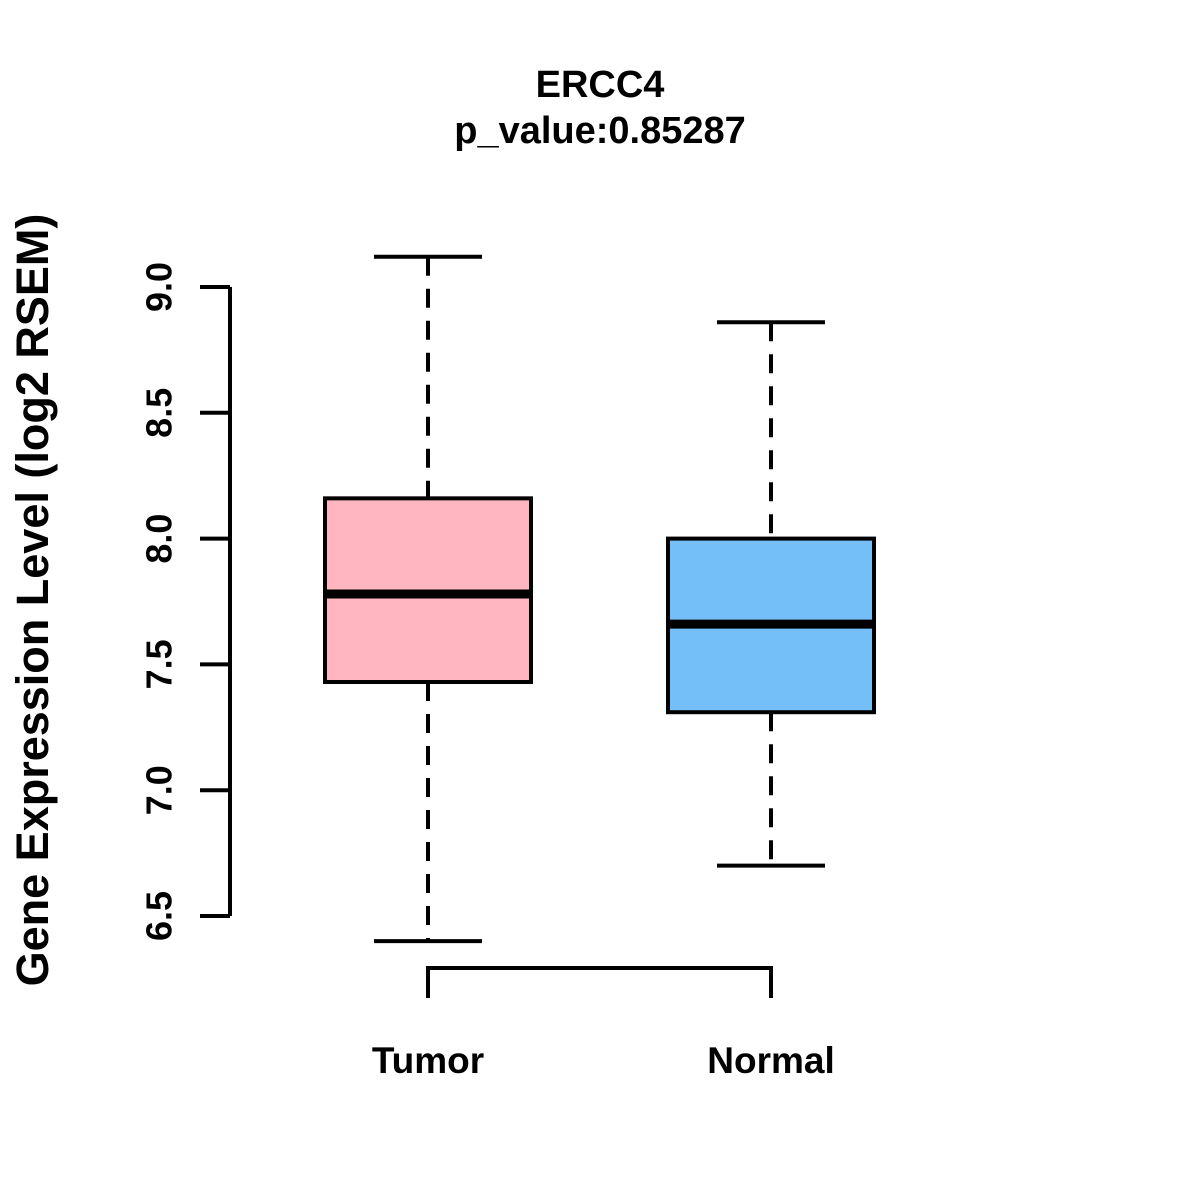  Describe the element at coordinates (159, 413) in the screenshot. I see `y-tick-label: 8.5` at that location.